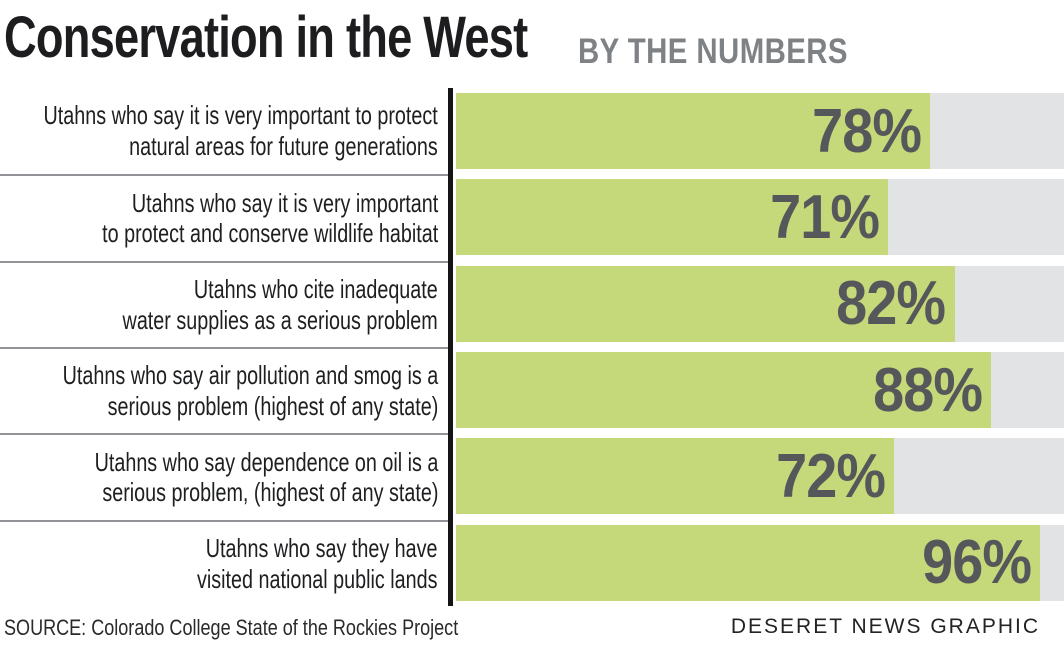  I want to click on bar-track: 71%, so click(760, 217).